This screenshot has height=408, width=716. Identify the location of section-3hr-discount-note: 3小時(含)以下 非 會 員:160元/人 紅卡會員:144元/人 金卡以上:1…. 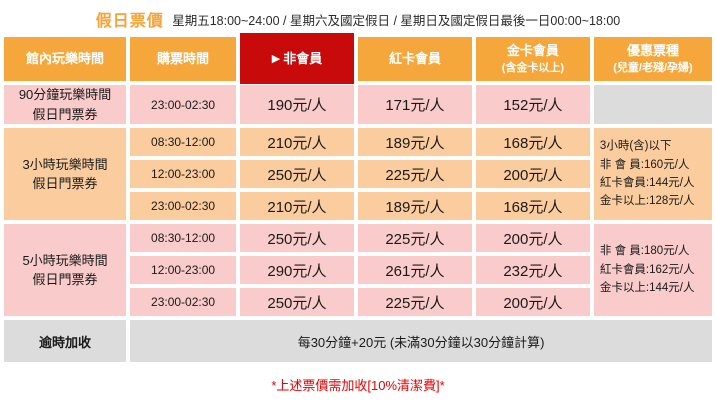
(652, 174).